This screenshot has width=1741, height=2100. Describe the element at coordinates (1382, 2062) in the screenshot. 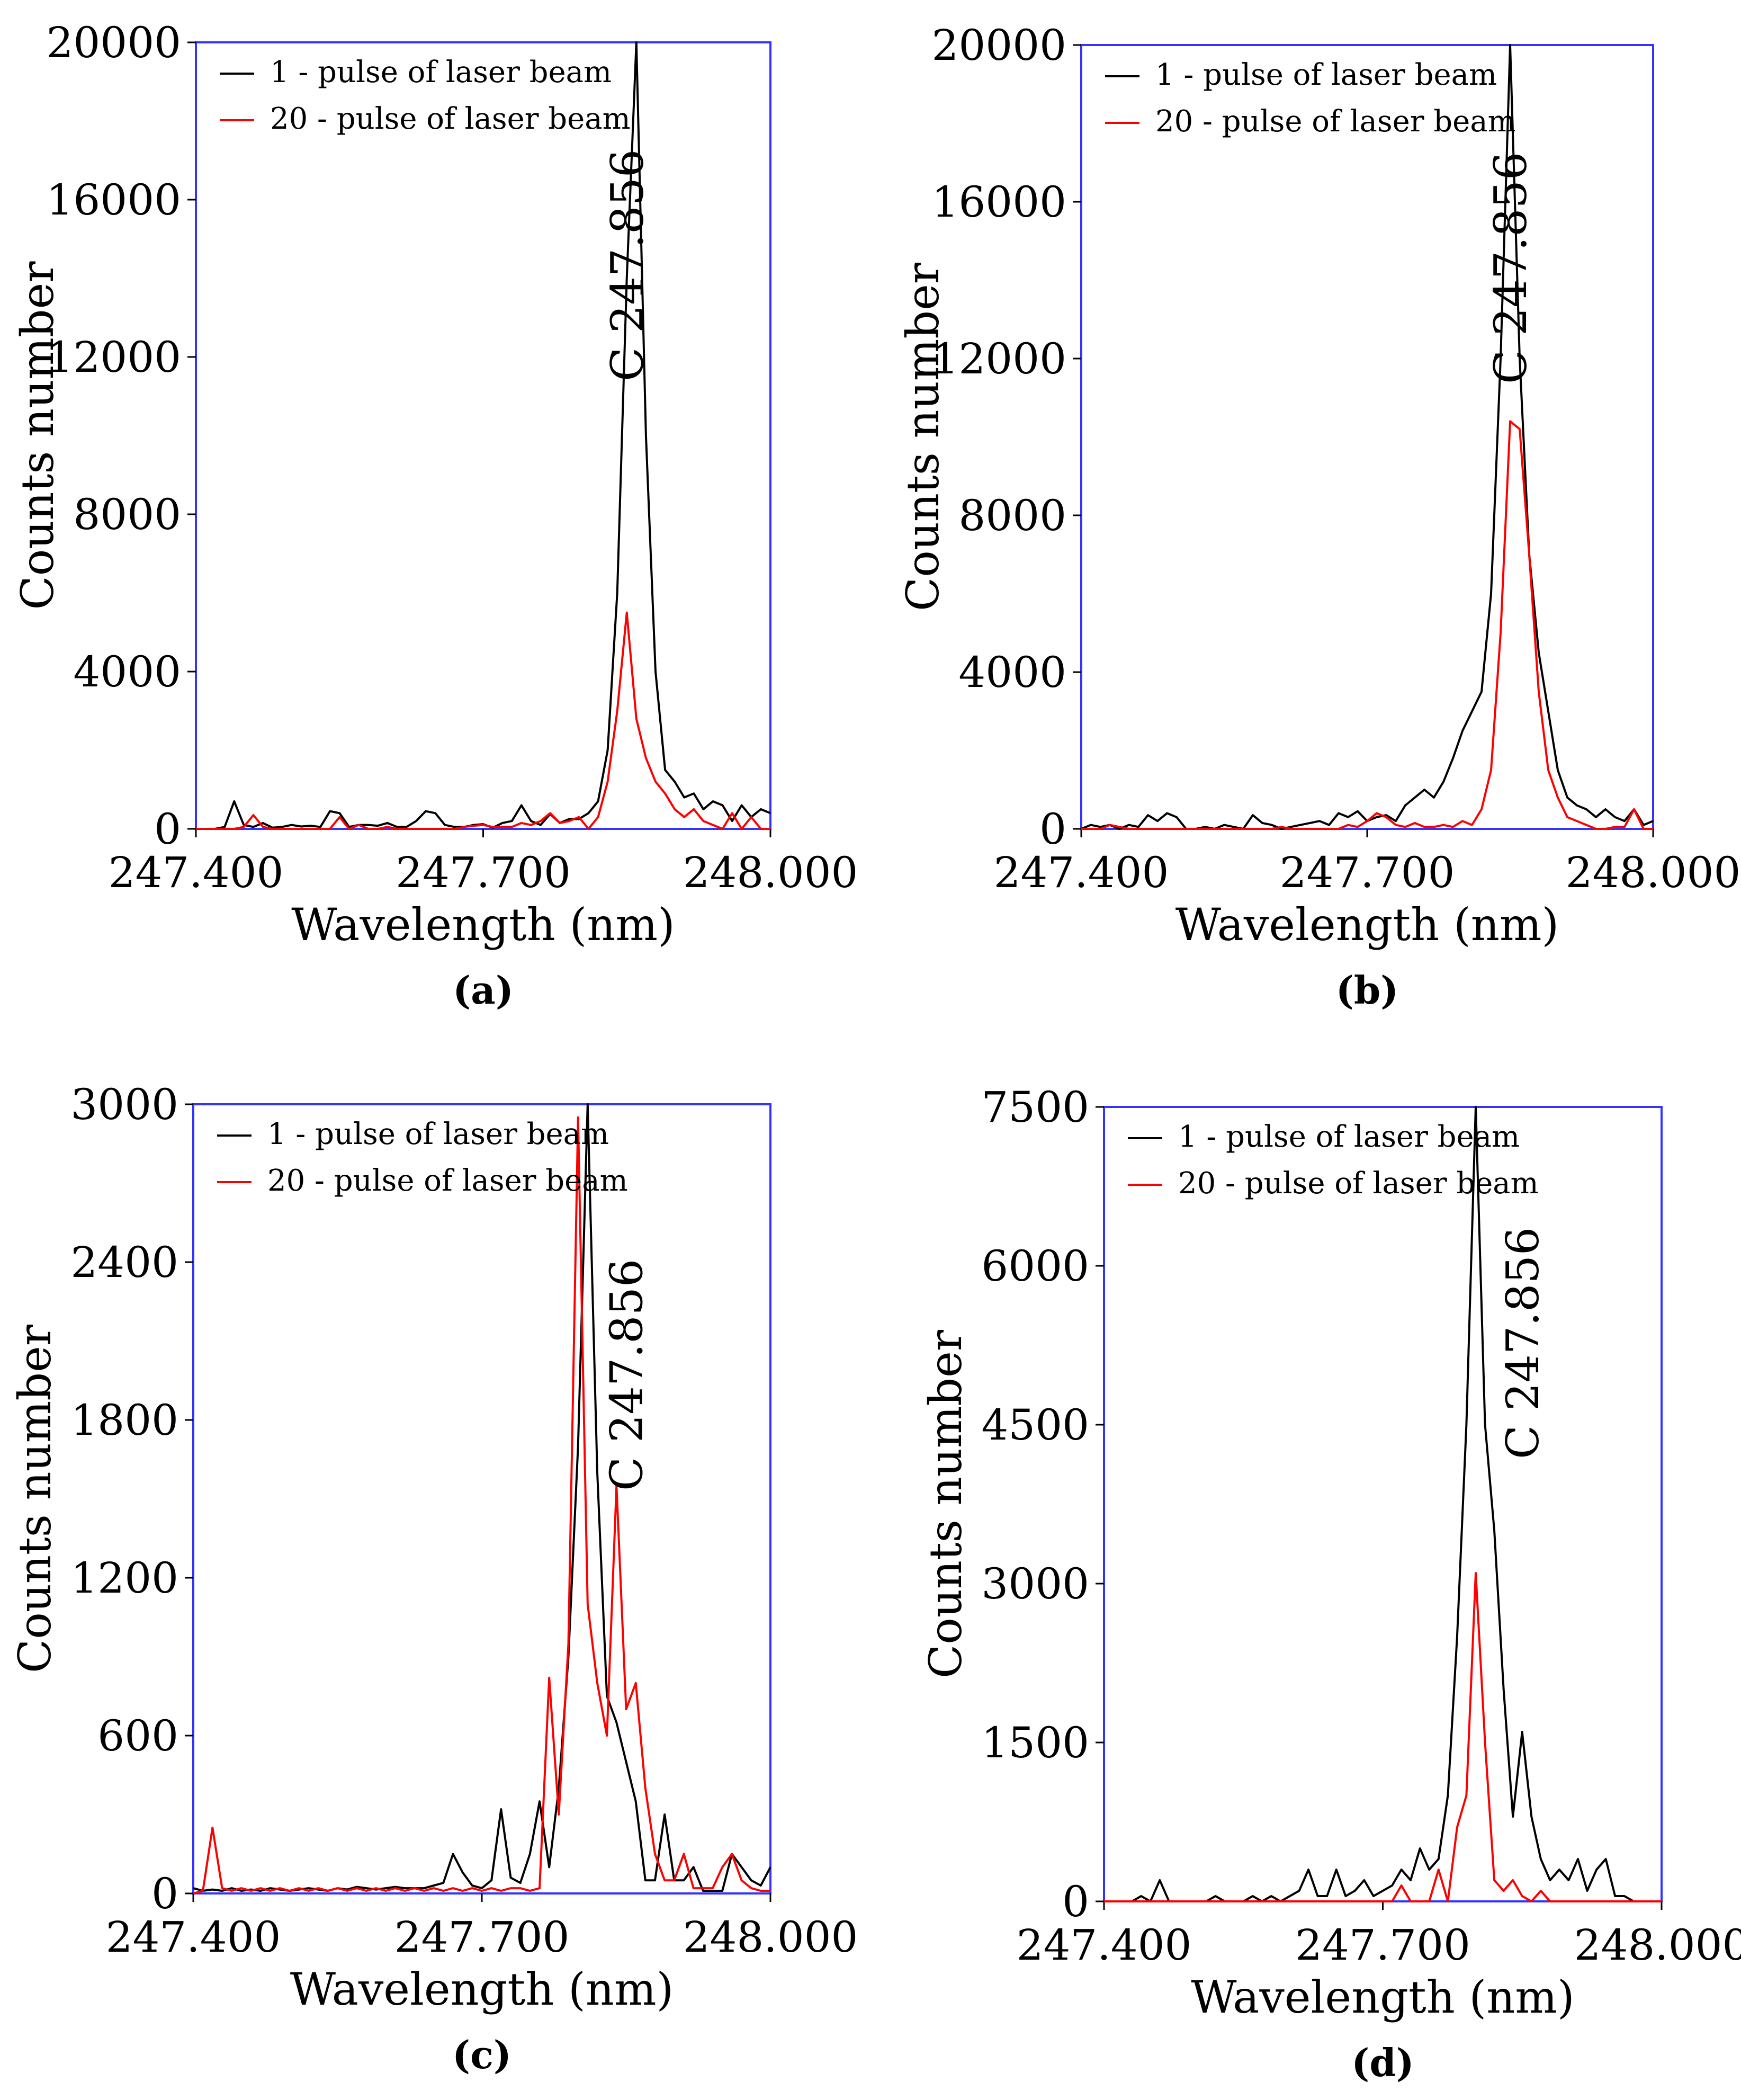

I see `panel-label: (d)` at that location.